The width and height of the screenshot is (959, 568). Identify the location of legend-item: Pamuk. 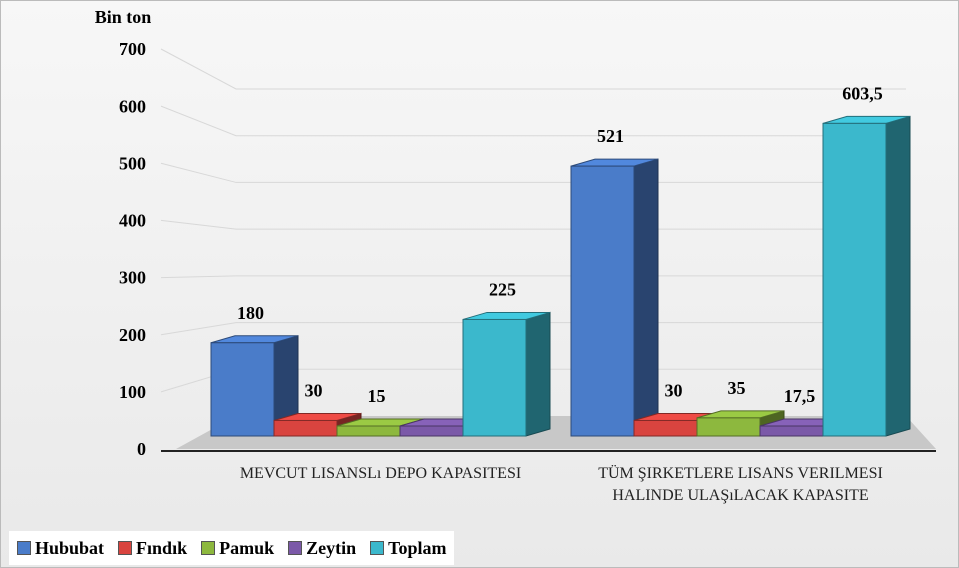
(237, 548).